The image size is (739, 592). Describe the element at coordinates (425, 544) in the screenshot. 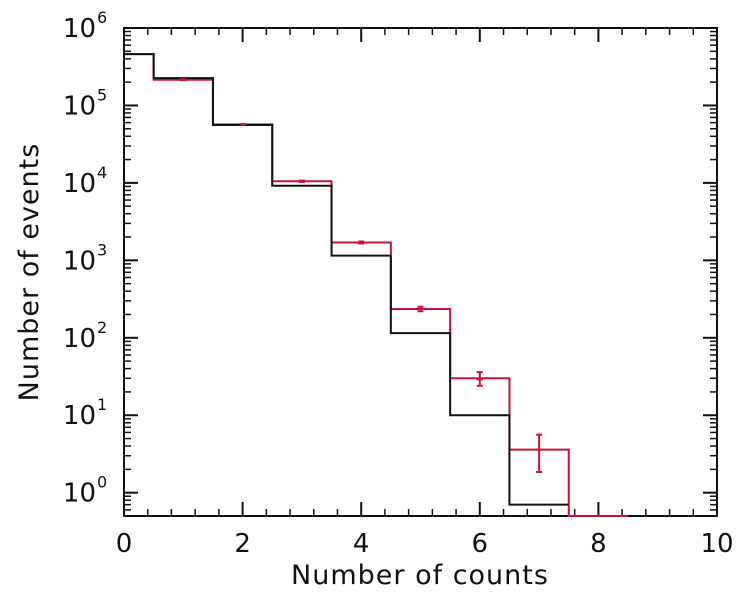

I see `x-tick-labels: 0 2 4 6 8 10` at that location.